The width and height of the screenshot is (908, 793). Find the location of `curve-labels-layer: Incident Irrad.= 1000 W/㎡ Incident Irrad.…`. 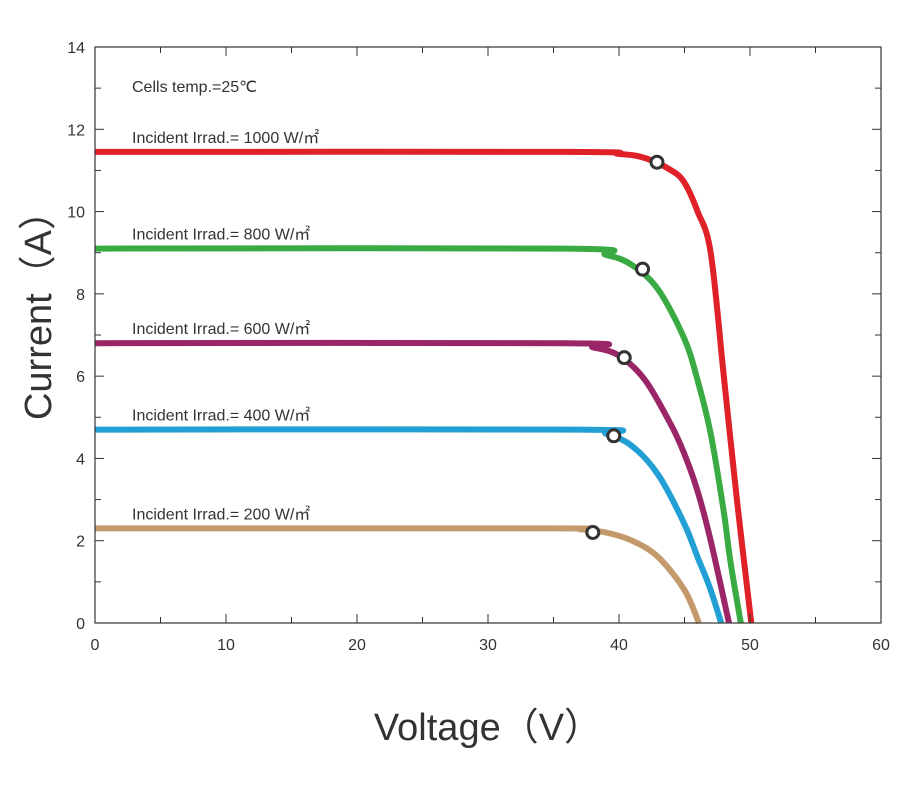

curve-labels-layer: Incident Irrad.= 1000 W/㎡ Incident Irrad.… is located at coordinates (225, 326).